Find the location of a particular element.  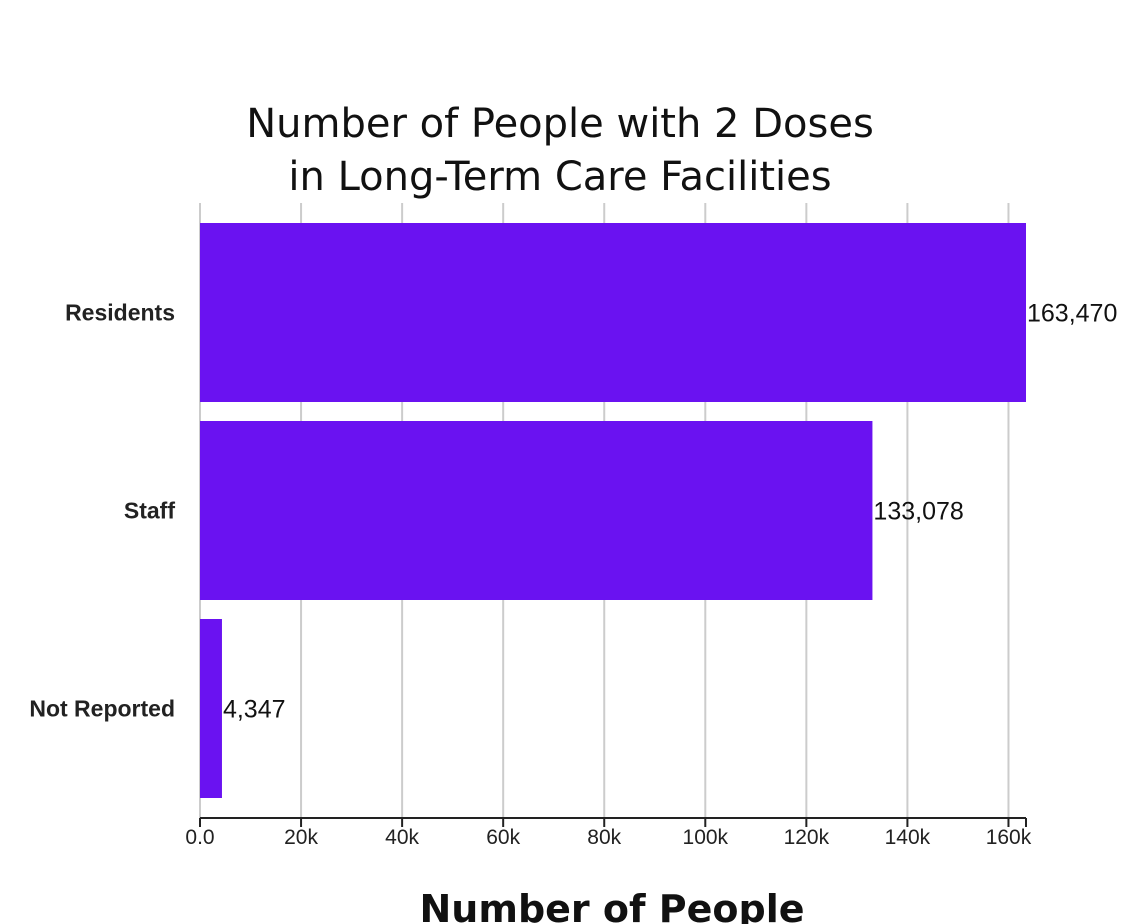

bar-residents is located at coordinates (613, 312).